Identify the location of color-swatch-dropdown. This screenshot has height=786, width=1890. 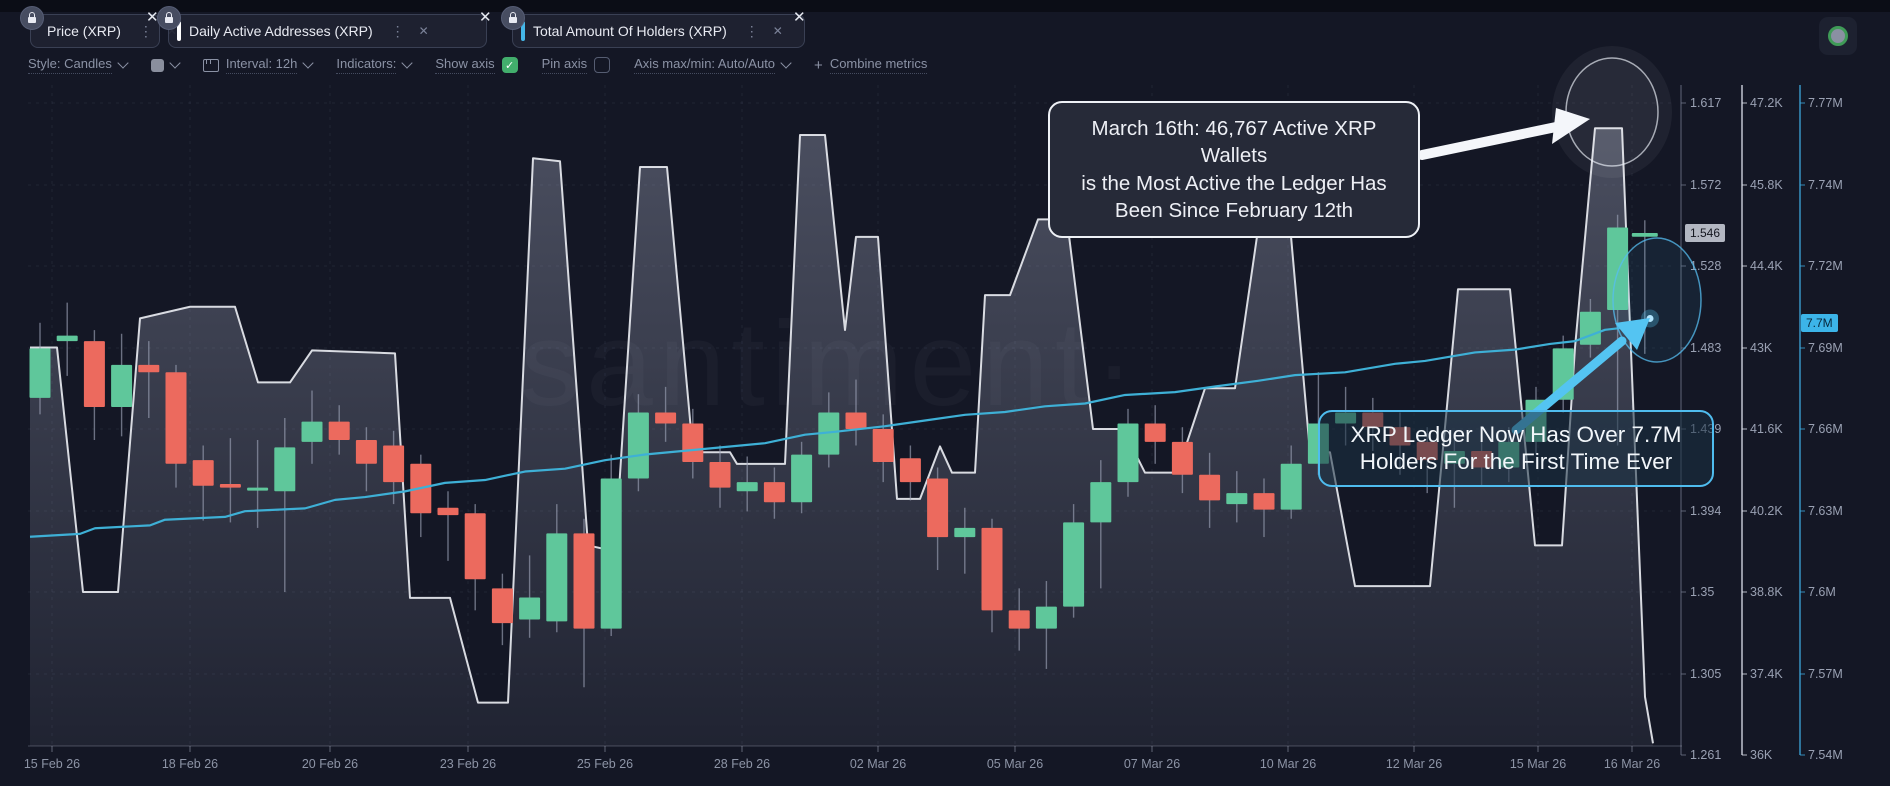
(165, 64).